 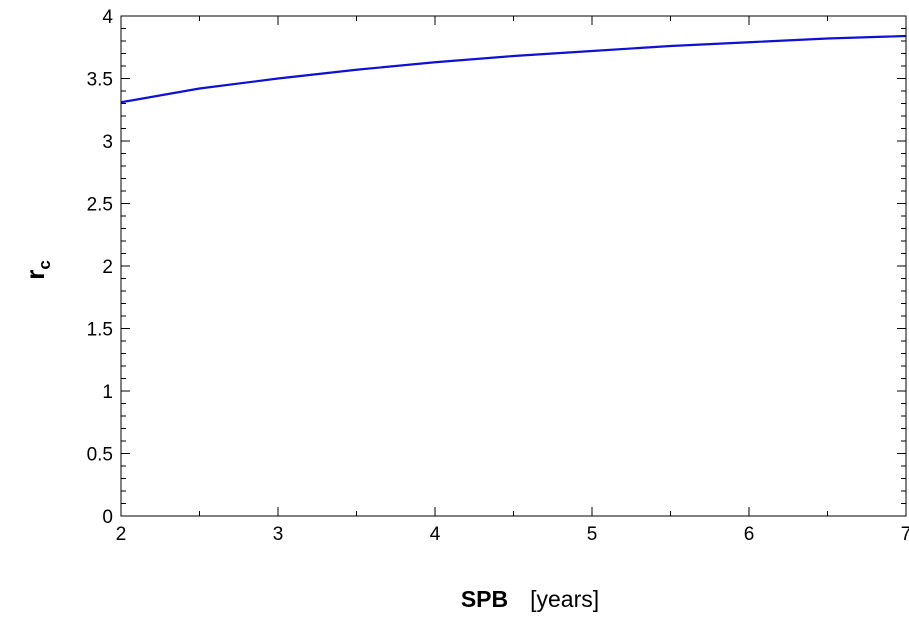 I want to click on x-tick-label: 3, so click(x=278, y=534).